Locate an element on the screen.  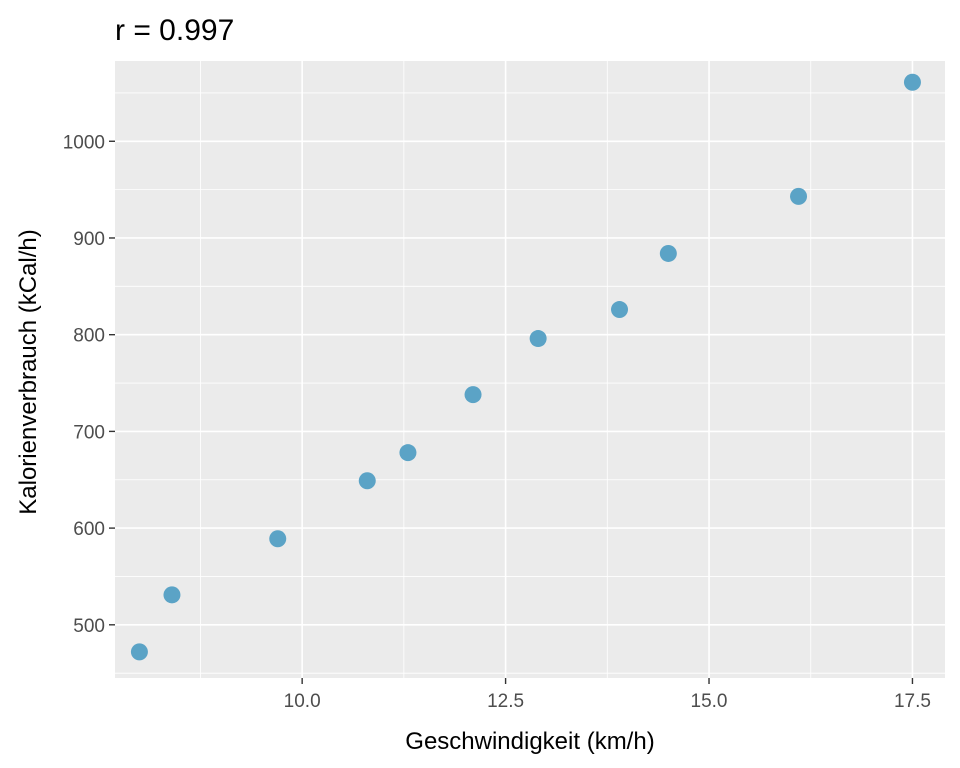
x-axis: 10.0 12.5 15.0 17.5 is located at coordinates (607, 695).